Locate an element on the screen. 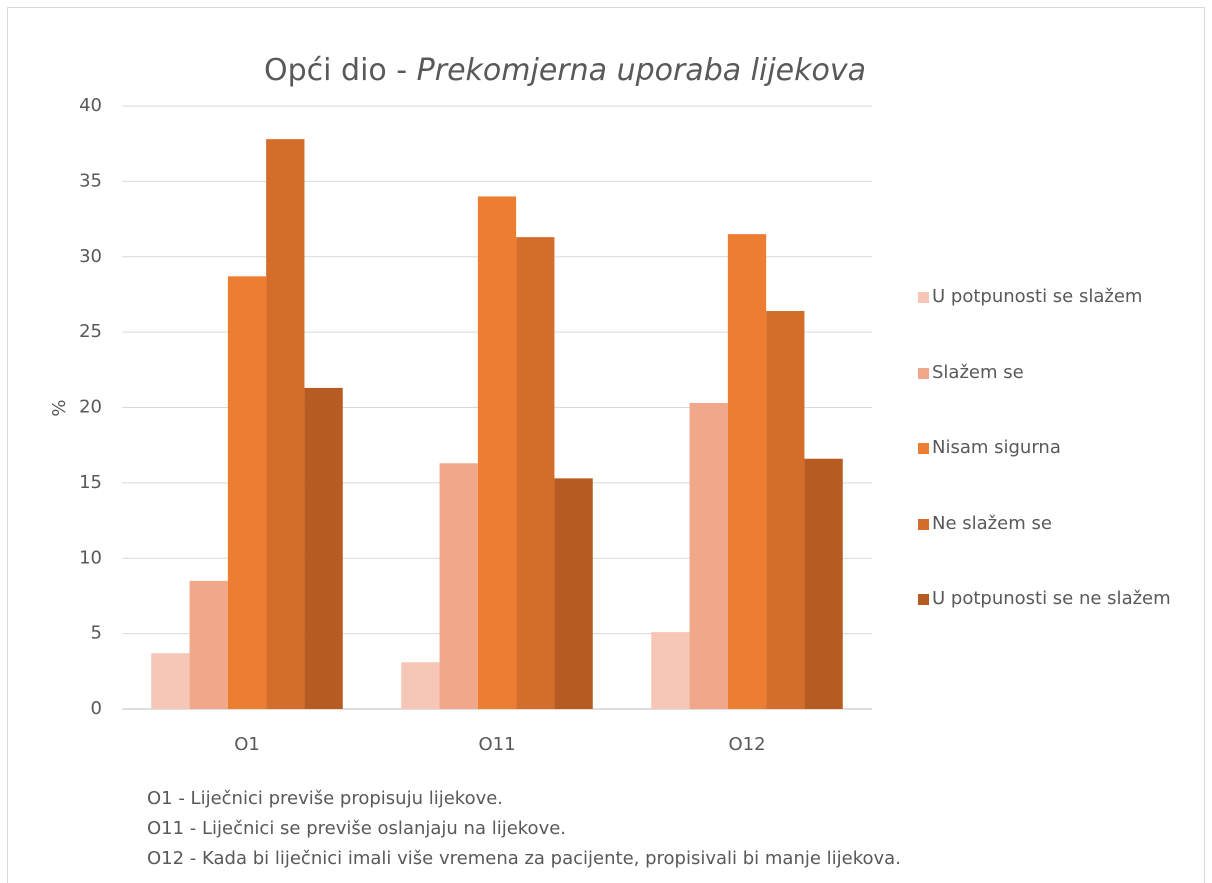 This screenshot has height=883, width=1212. y-tick-label: 35 is located at coordinates (90, 180).